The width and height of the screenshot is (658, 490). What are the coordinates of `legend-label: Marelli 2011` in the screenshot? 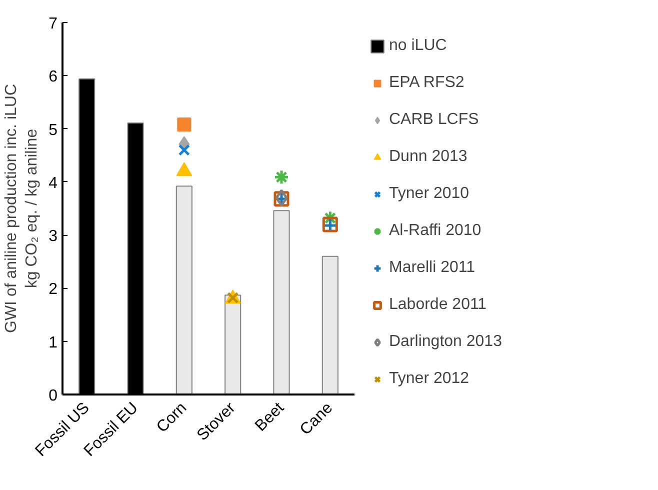 It's located at (432, 268).